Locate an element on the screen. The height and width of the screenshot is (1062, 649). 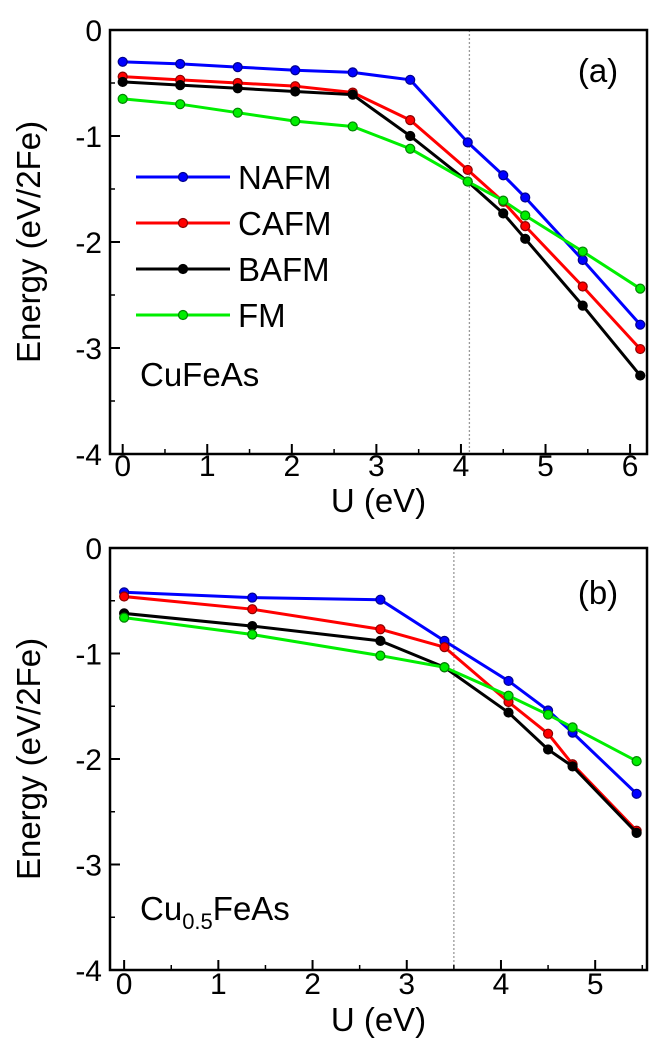
legend-label-cafm: CAFM is located at coordinates (285, 223).